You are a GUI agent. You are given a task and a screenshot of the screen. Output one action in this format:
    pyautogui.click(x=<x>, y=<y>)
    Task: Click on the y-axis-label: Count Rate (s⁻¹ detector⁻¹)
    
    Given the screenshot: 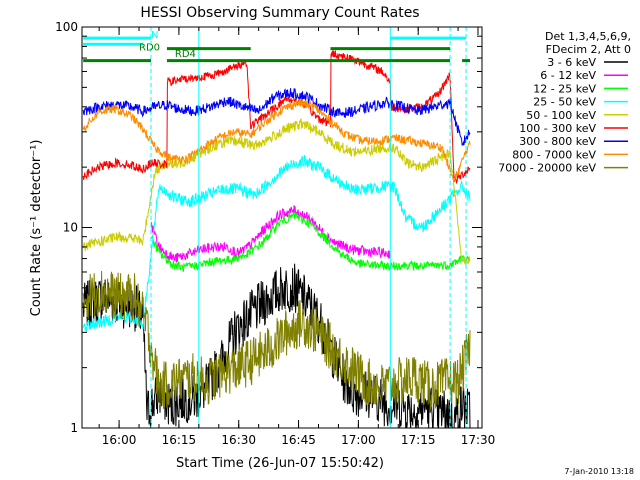 What is the action you would take?
    pyautogui.click(x=36, y=228)
    